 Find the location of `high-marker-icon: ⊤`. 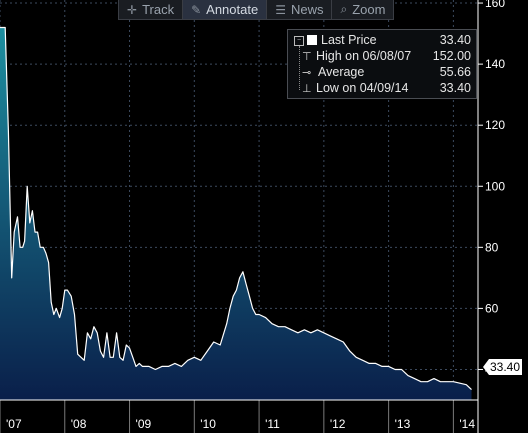

high-marker-icon: ⊤ is located at coordinates (307, 56).